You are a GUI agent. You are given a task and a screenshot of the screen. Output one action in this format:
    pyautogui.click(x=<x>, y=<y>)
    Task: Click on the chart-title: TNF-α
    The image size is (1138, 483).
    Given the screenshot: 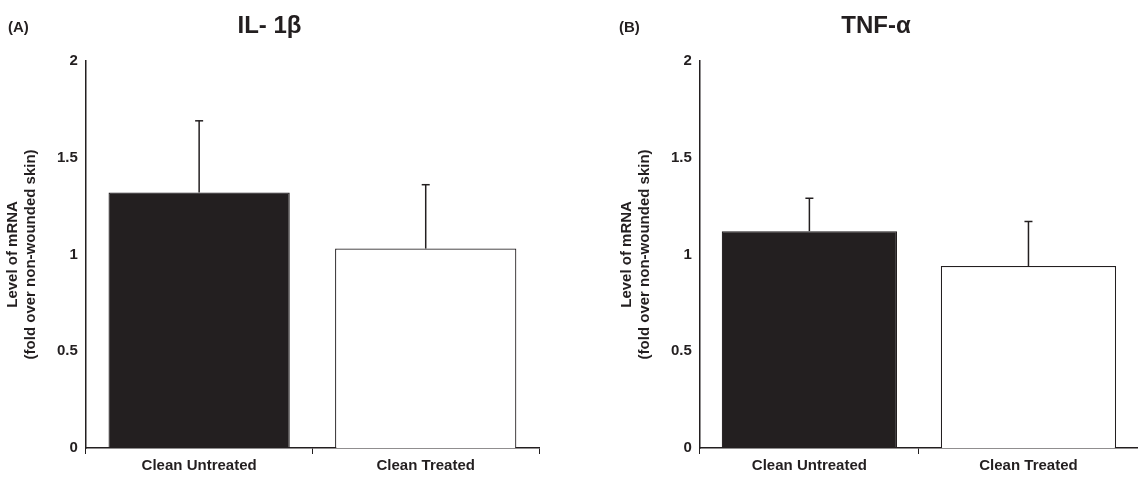 What is the action you would take?
    pyautogui.click(x=876, y=25)
    